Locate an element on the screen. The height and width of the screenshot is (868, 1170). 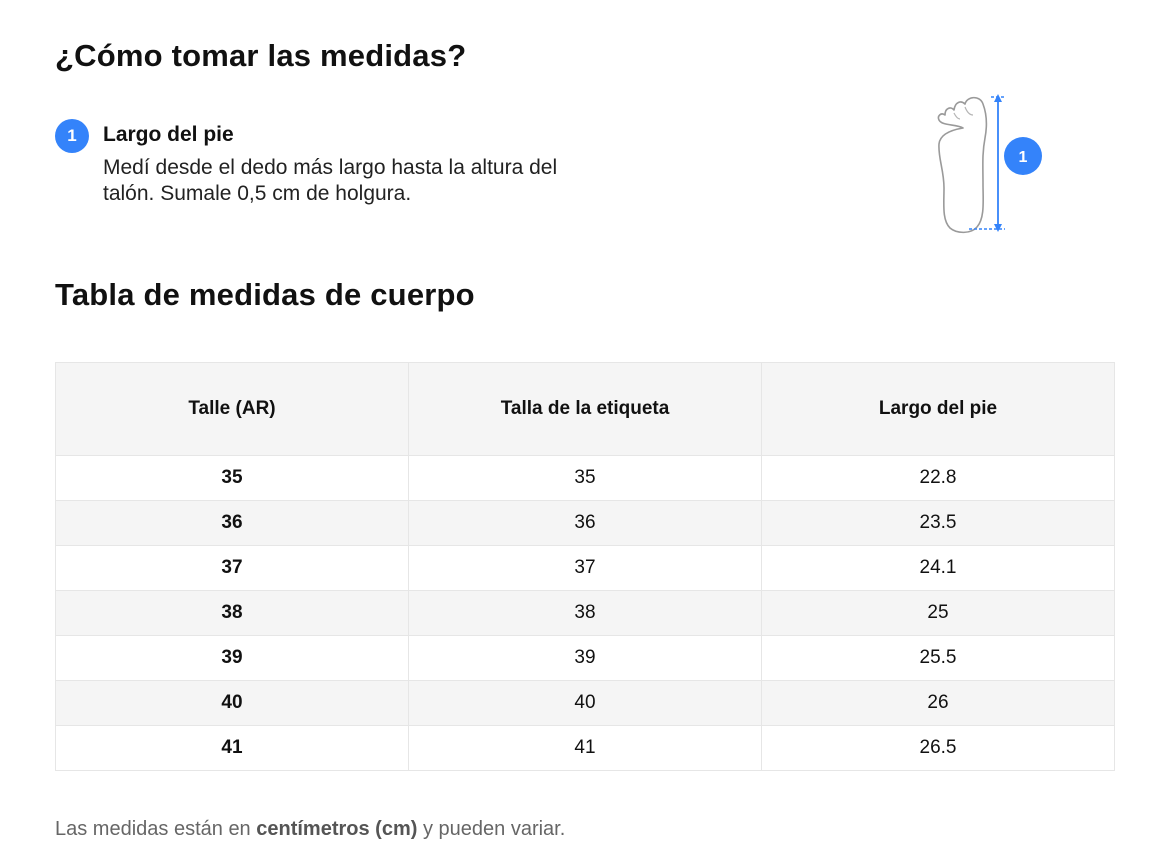
step-number-badge: 1 is located at coordinates (72, 136).